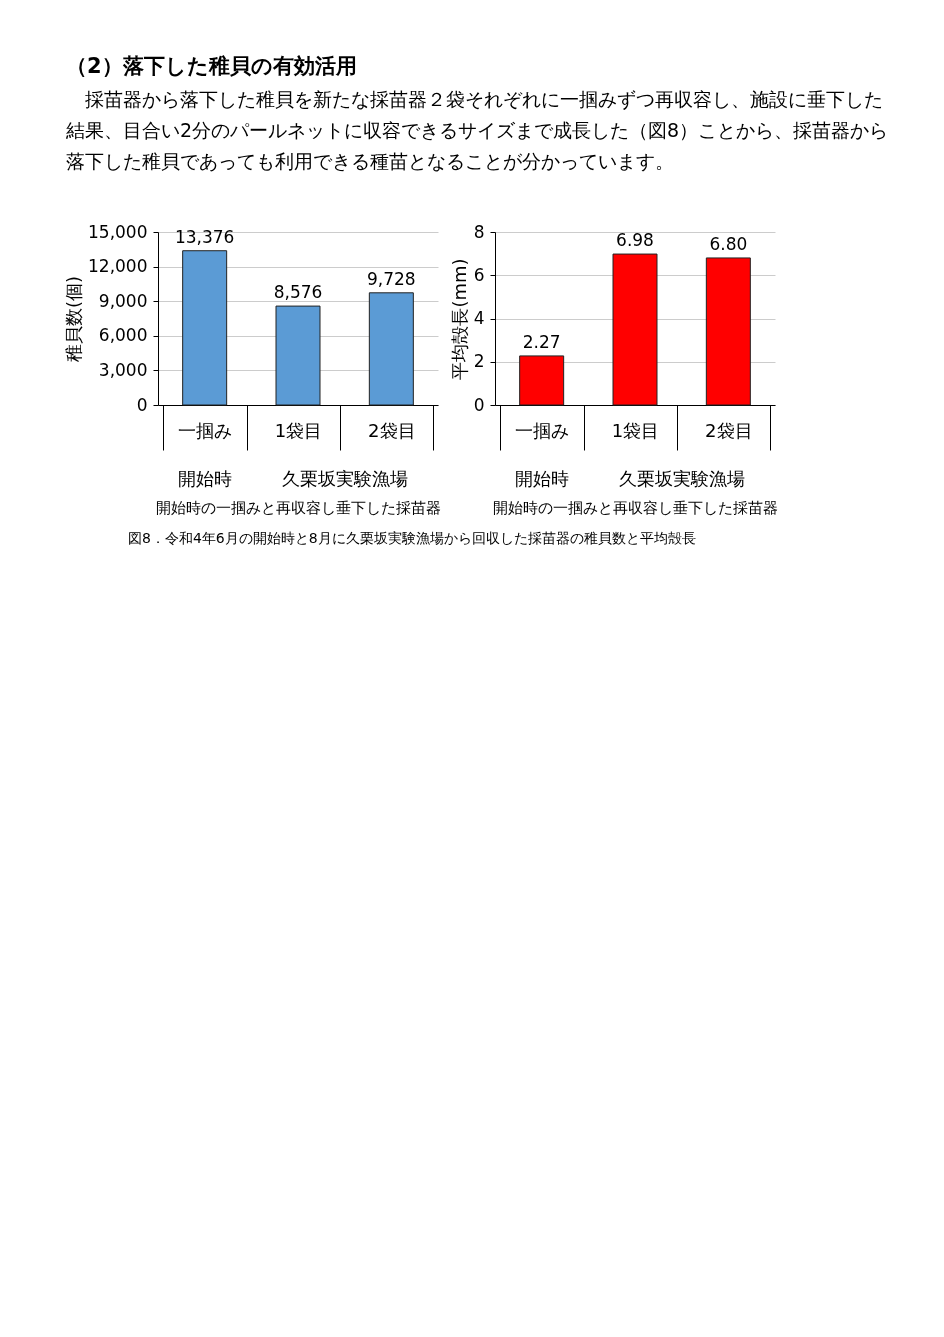 This screenshot has width=944, height=1337. Describe the element at coordinates (479, 361) in the screenshot. I see `y-tick-label: 2` at that location.